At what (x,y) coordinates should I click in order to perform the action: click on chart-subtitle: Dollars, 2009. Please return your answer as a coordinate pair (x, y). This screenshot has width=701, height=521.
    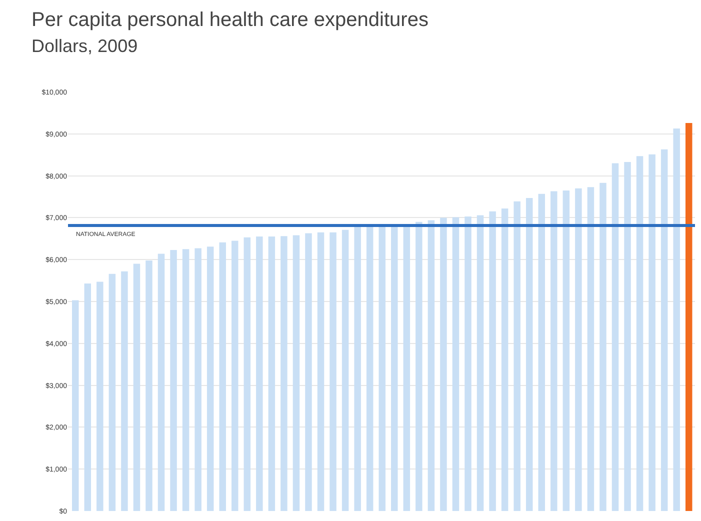
    Looking at the image, I should click on (85, 46).